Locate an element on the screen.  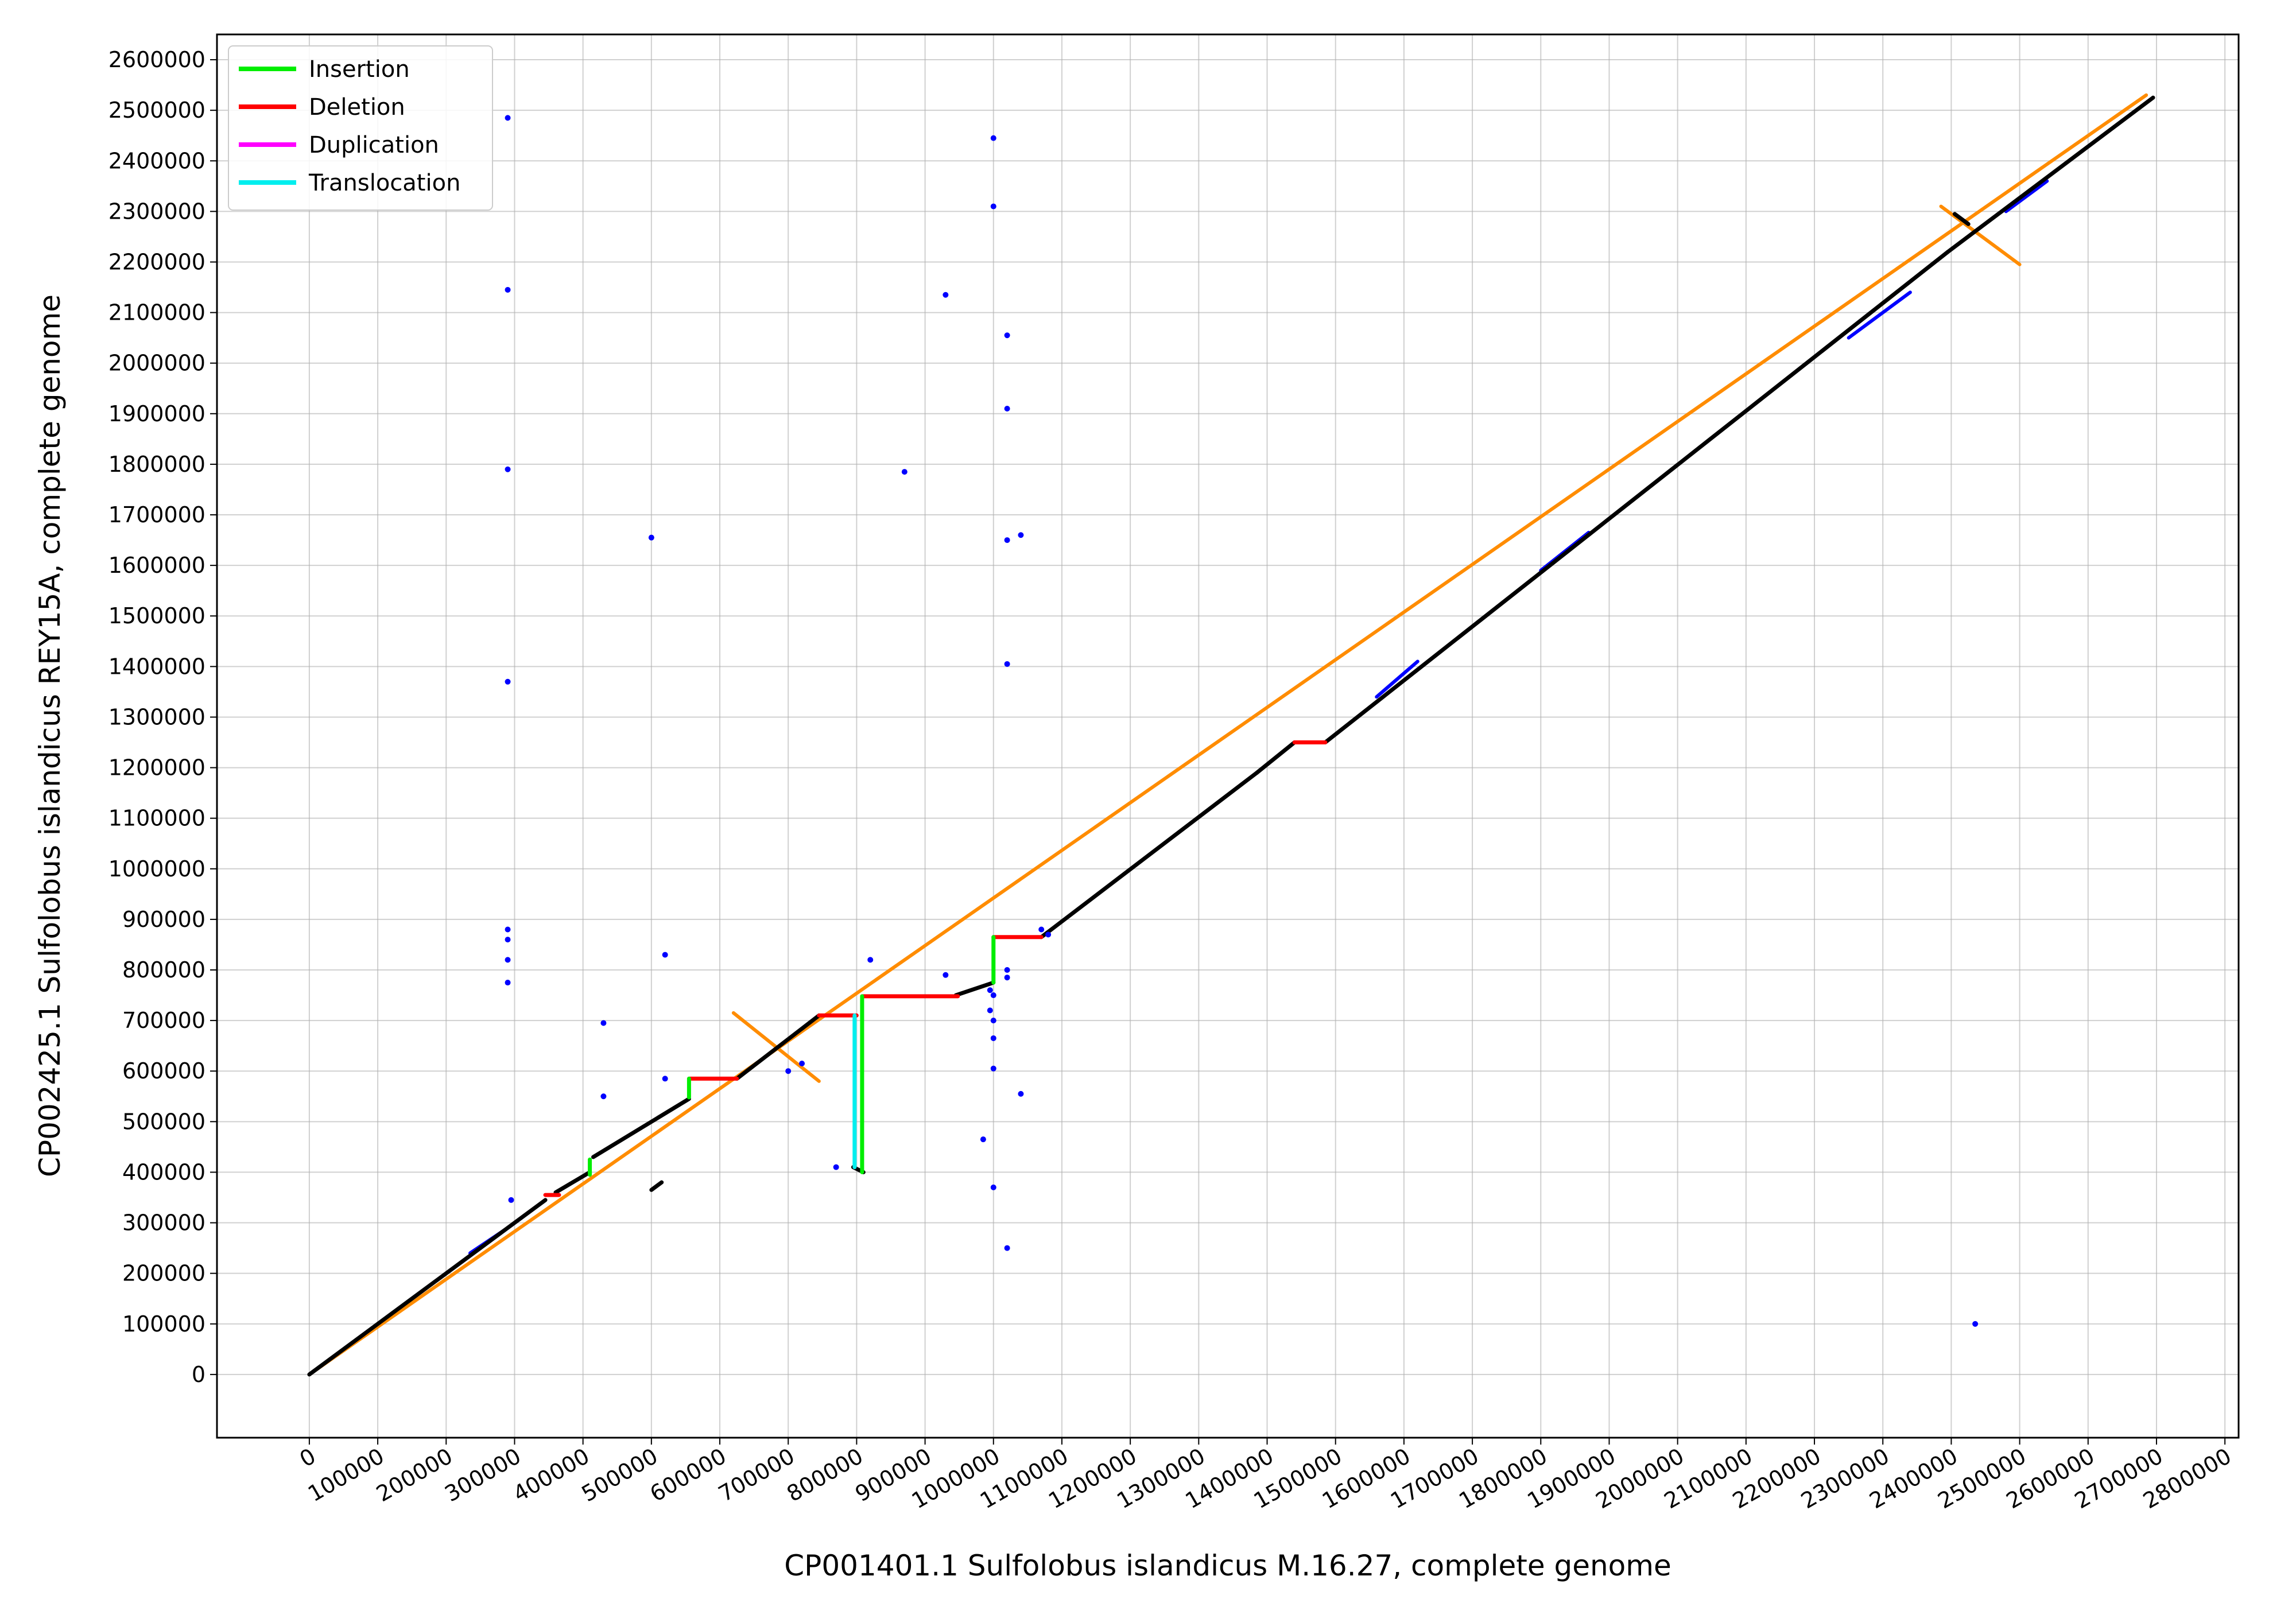
x-tick-label: 200000 is located at coordinates (414, 1475).